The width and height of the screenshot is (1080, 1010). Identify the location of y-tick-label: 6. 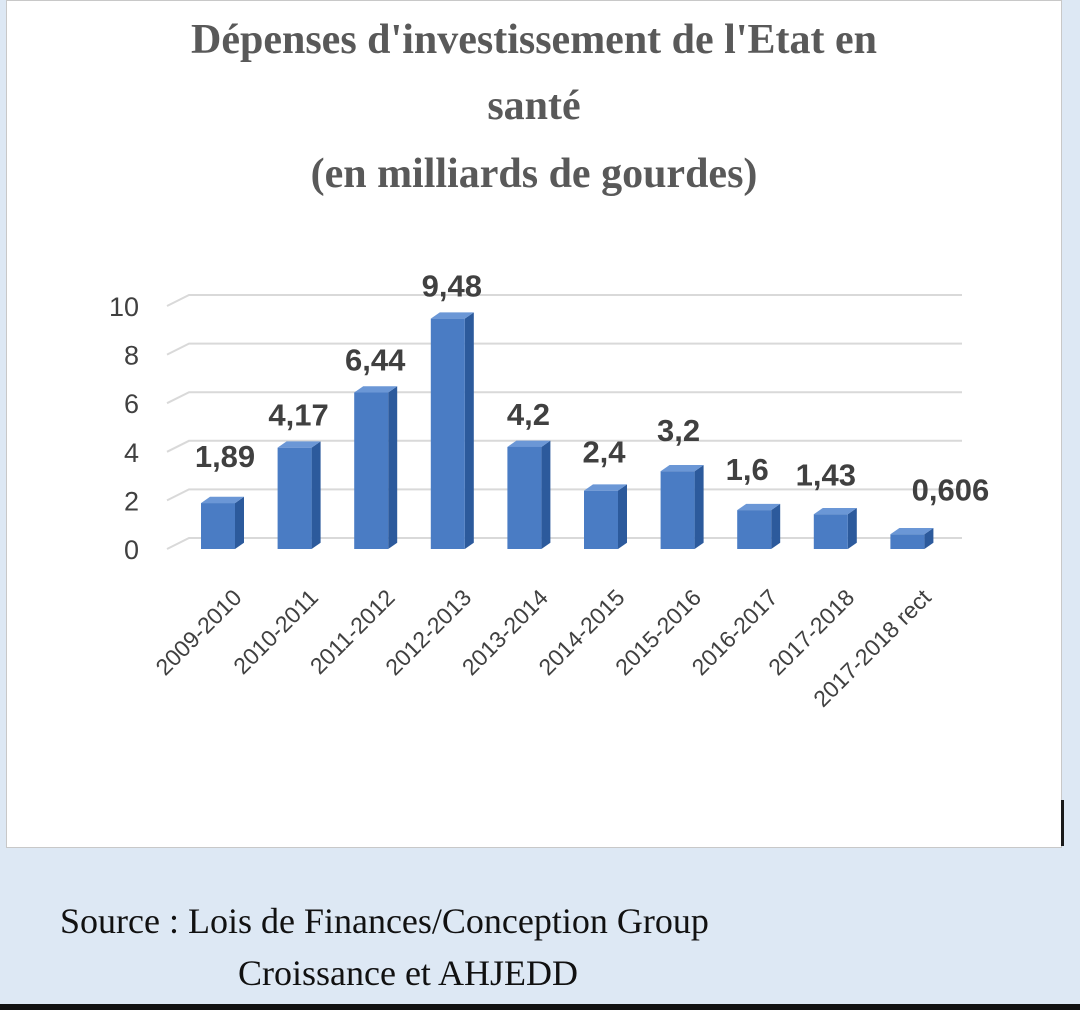
(131, 404).